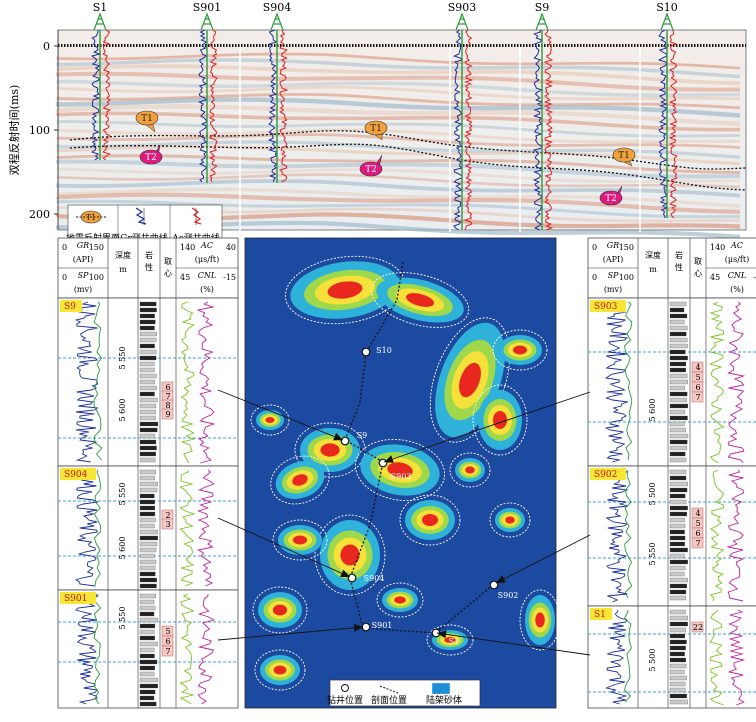  What do you see at coordinates (46, 46) in the screenshot?
I see `y-tick-0: 0` at bounding box center [46, 46].